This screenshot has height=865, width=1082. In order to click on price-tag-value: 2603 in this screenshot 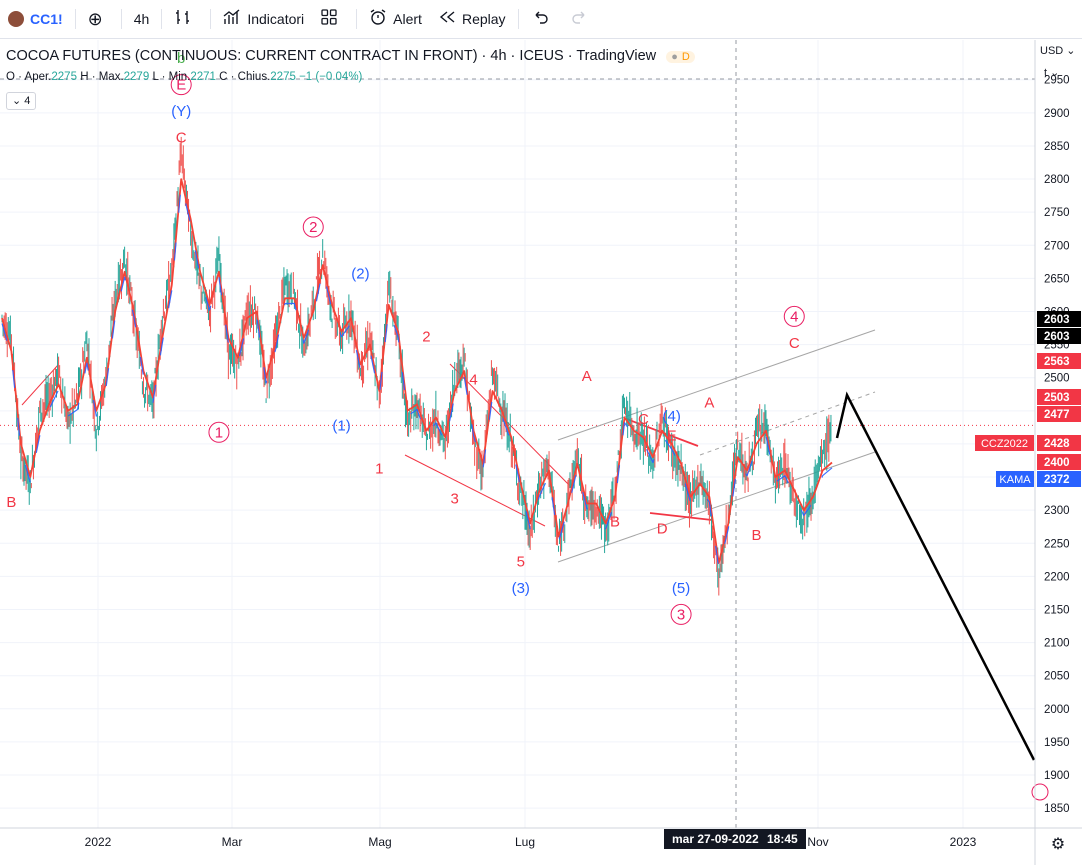, I will do `click(1057, 337)`.